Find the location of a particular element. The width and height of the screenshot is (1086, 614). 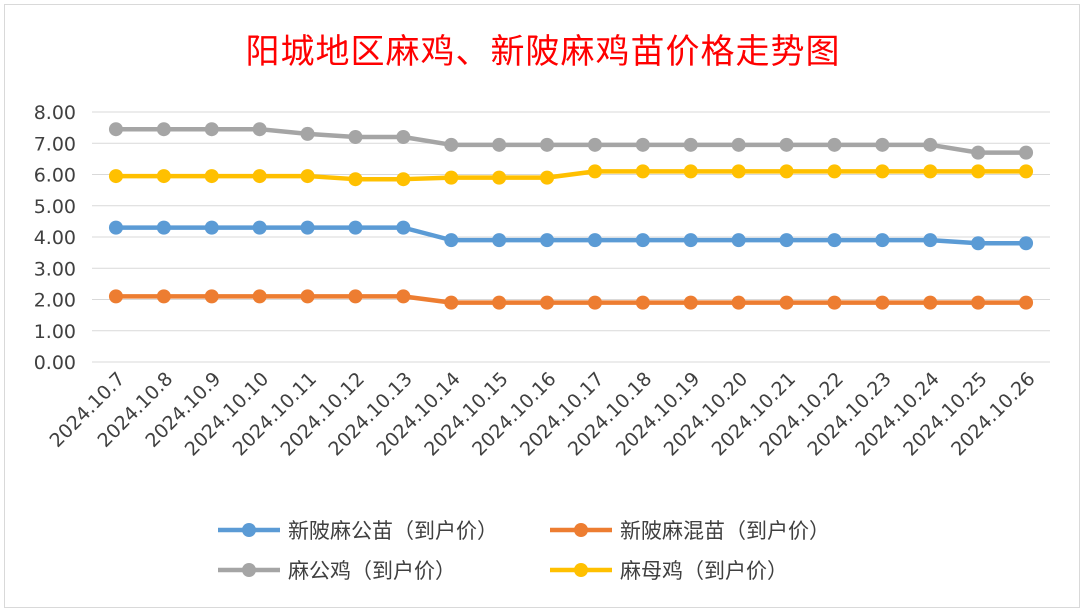

y-tick-label: 1.00 is located at coordinates (55, 332).